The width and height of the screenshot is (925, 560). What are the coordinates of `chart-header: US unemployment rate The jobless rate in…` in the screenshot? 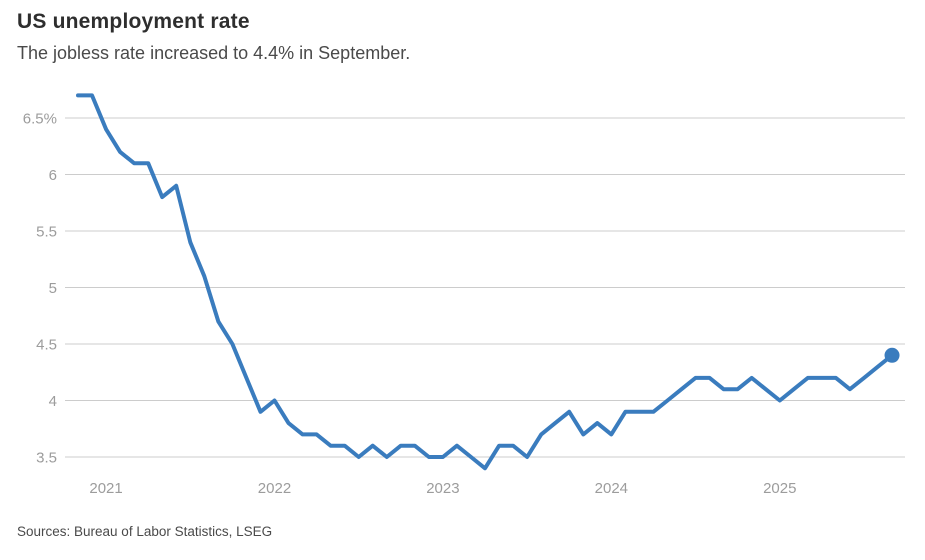 It's located at (457, 37).